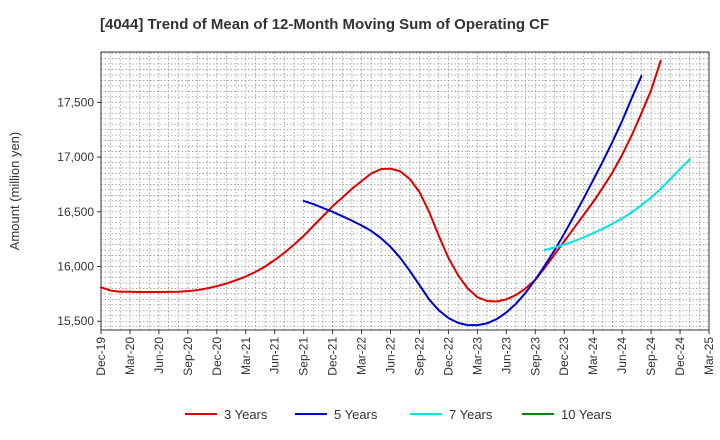 This screenshot has width=720, height=440. I want to click on x-tick-label: Mar-23, so click(477, 356).